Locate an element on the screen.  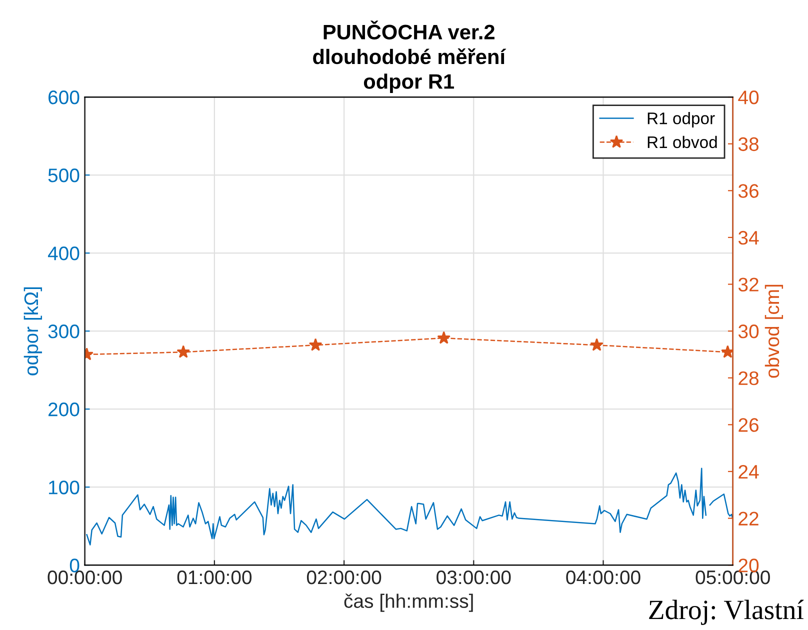
y-axis-title: odpor [kΩ] is located at coordinates (33, 331).